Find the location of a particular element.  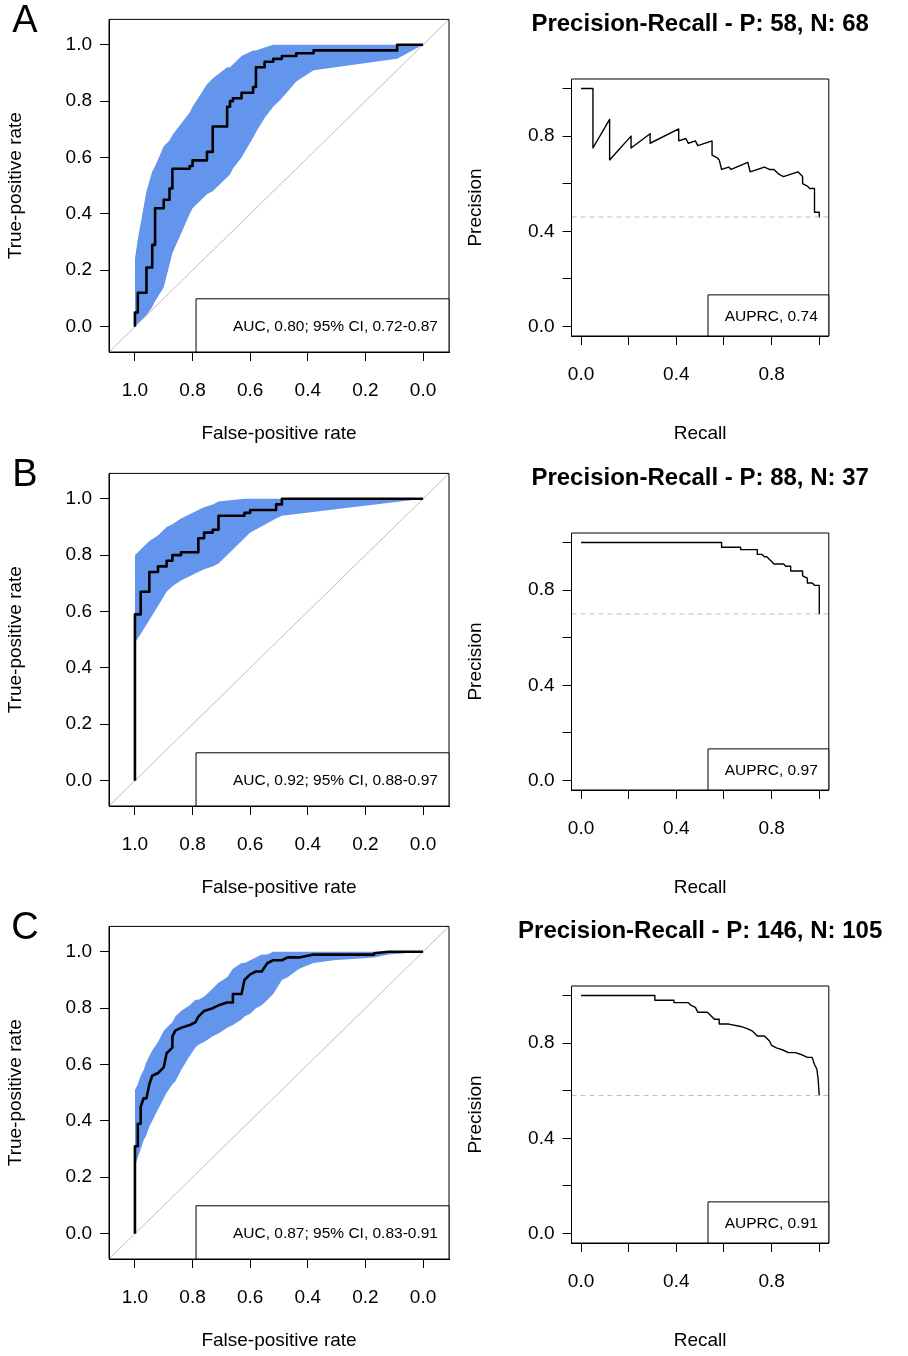

annotation: AUPRC, 0.91 is located at coordinates (771, 1222).